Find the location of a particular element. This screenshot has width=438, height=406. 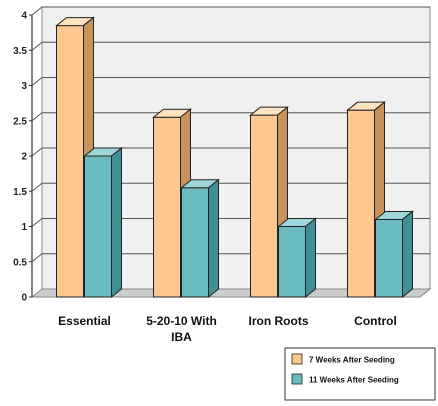

x-category-label: 5-20-10 With IBA is located at coordinates (181, 329).